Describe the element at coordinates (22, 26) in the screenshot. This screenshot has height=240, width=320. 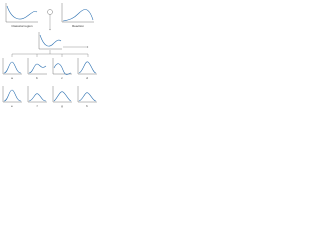
I see `label: Classical region` at that location.